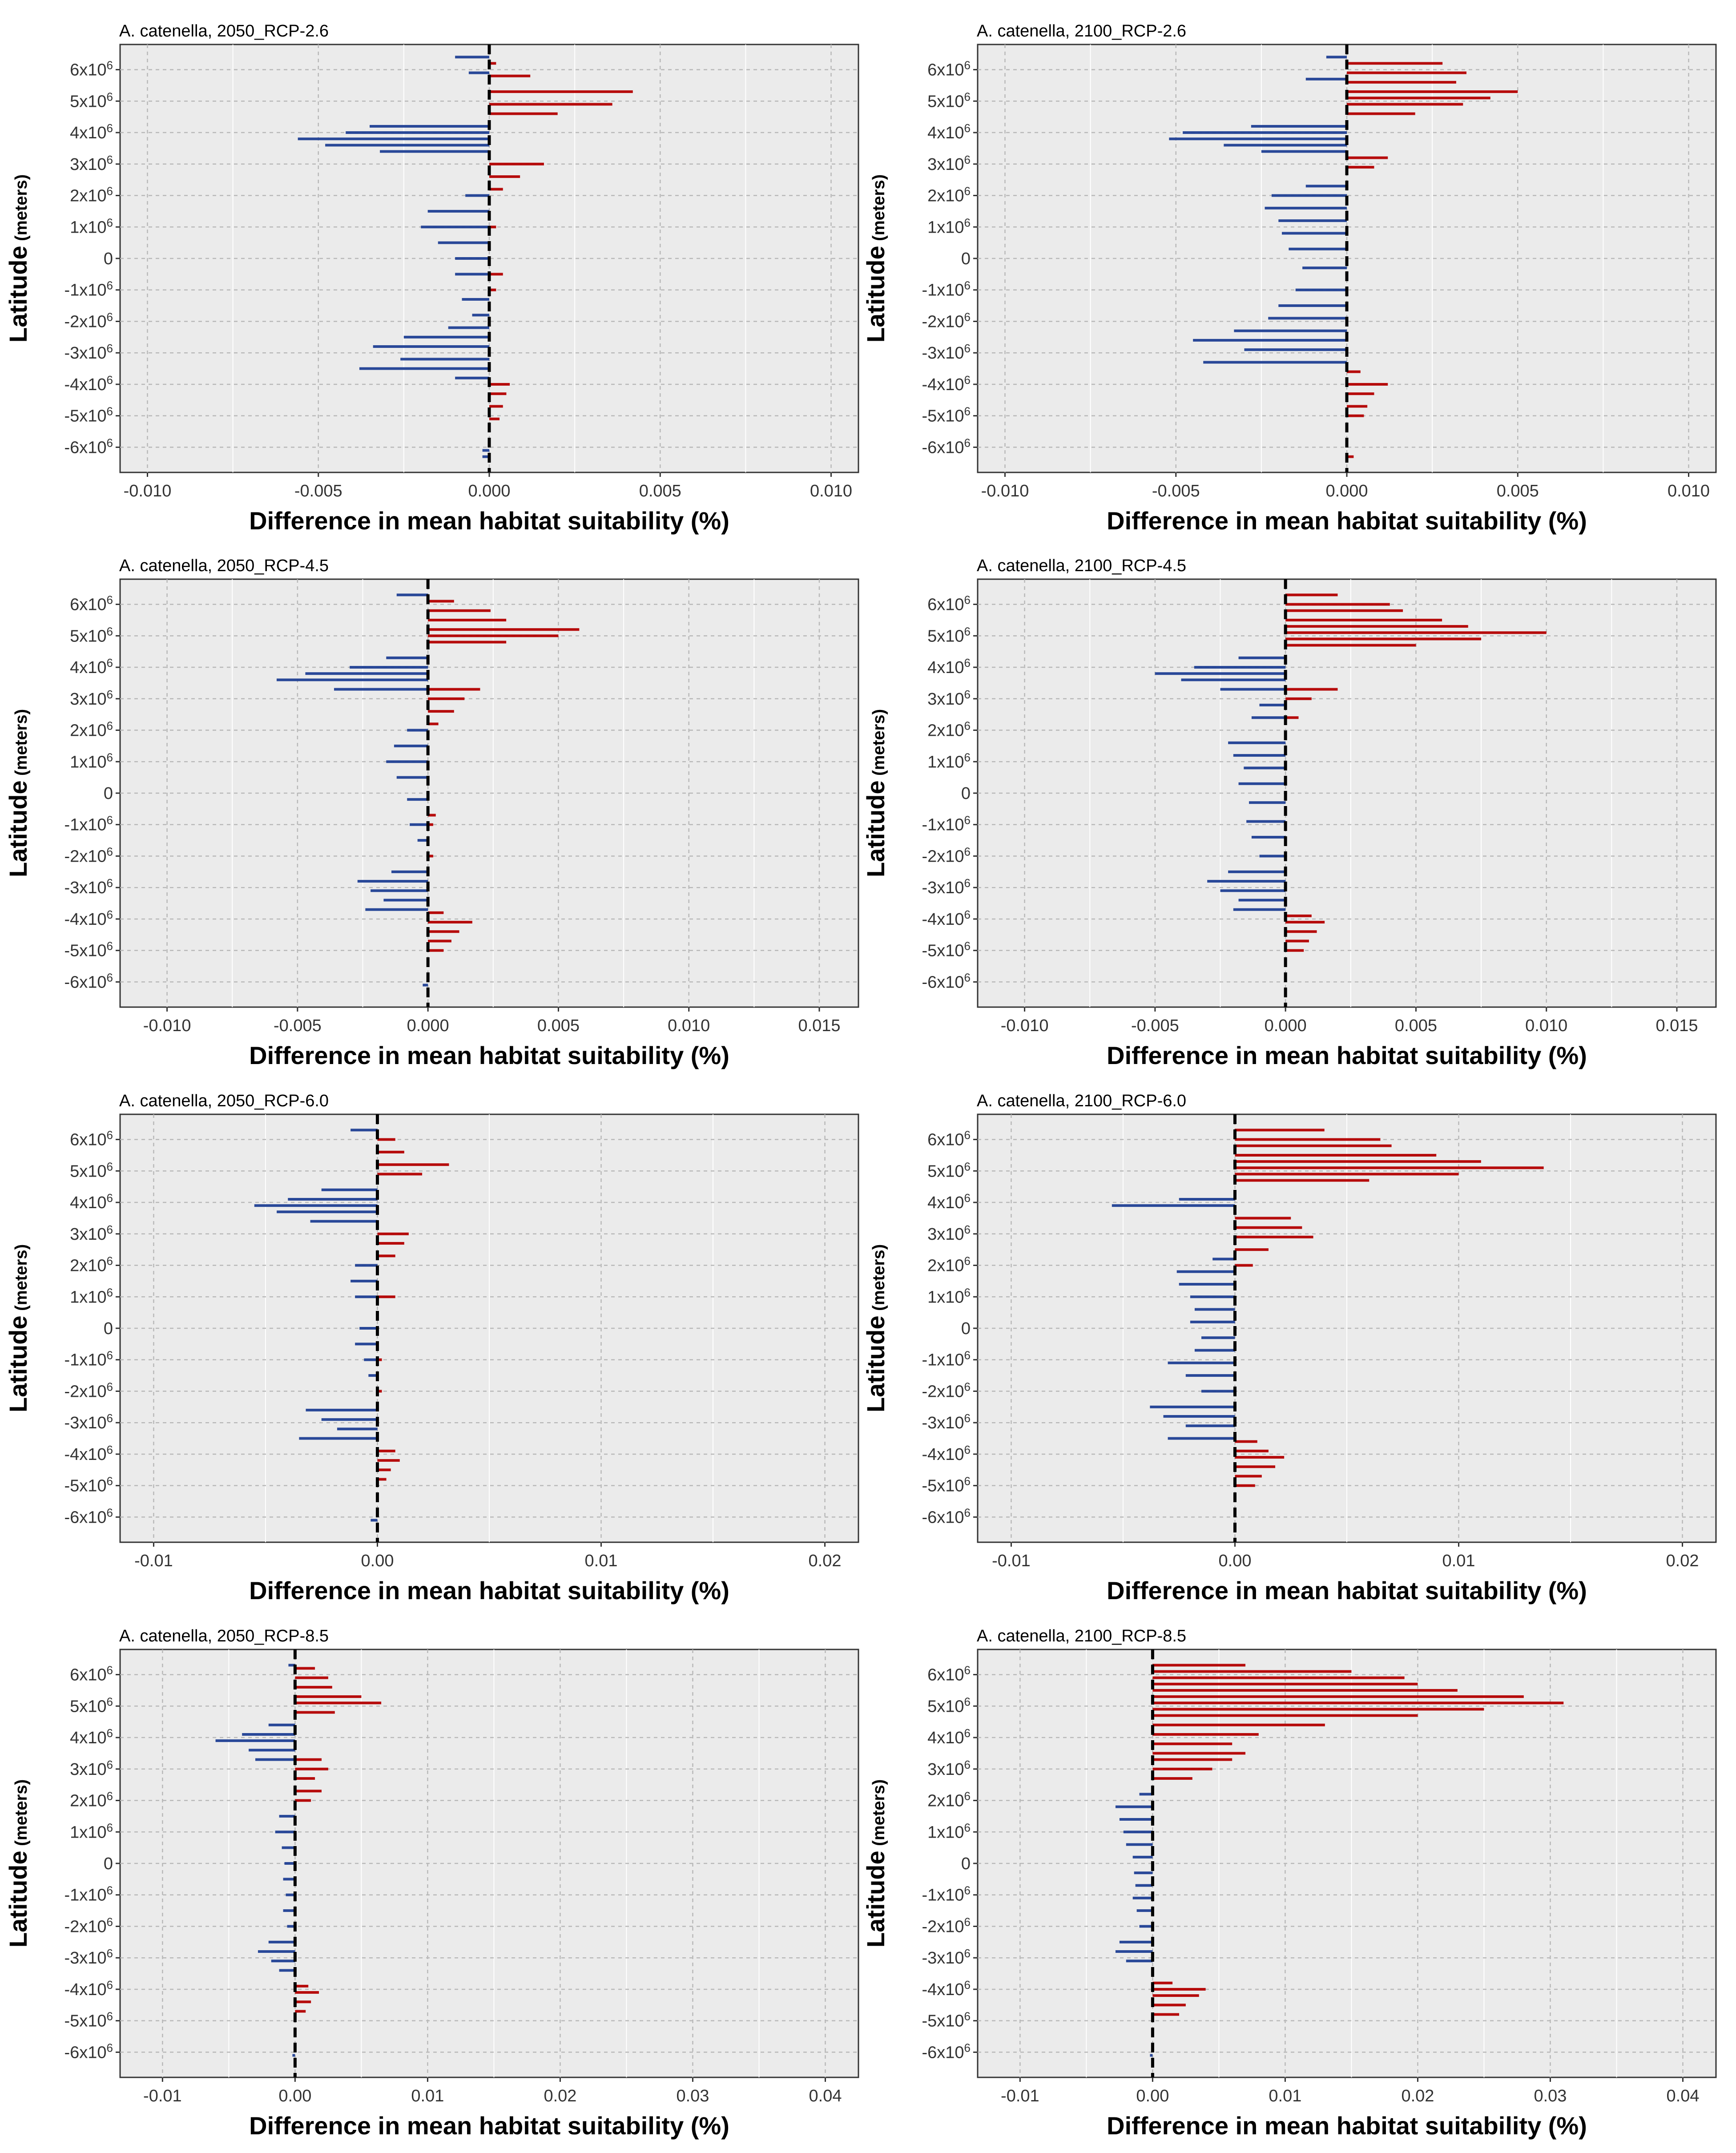  I want to click on x-tick-label: 0.02, so click(1417, 2096).